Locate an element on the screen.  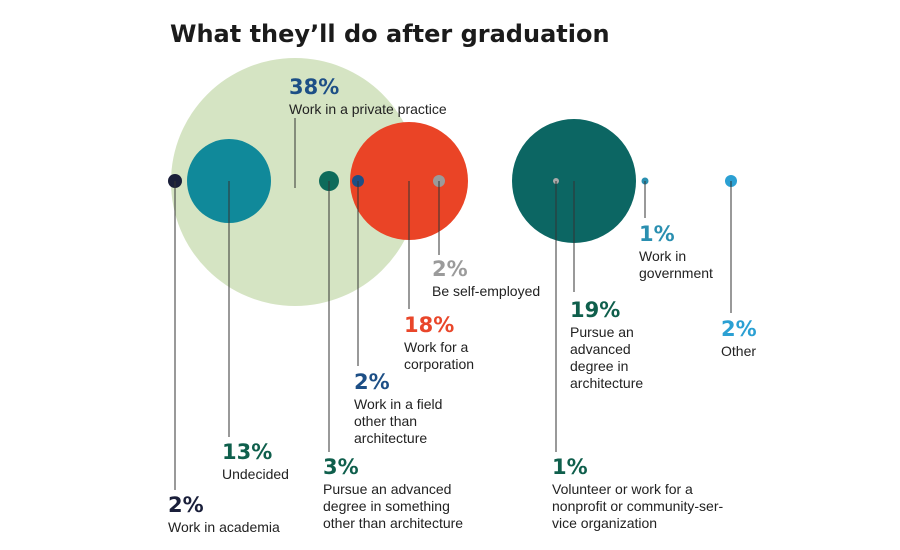
category-text: other than architecture is located at coordinates (393, 523).